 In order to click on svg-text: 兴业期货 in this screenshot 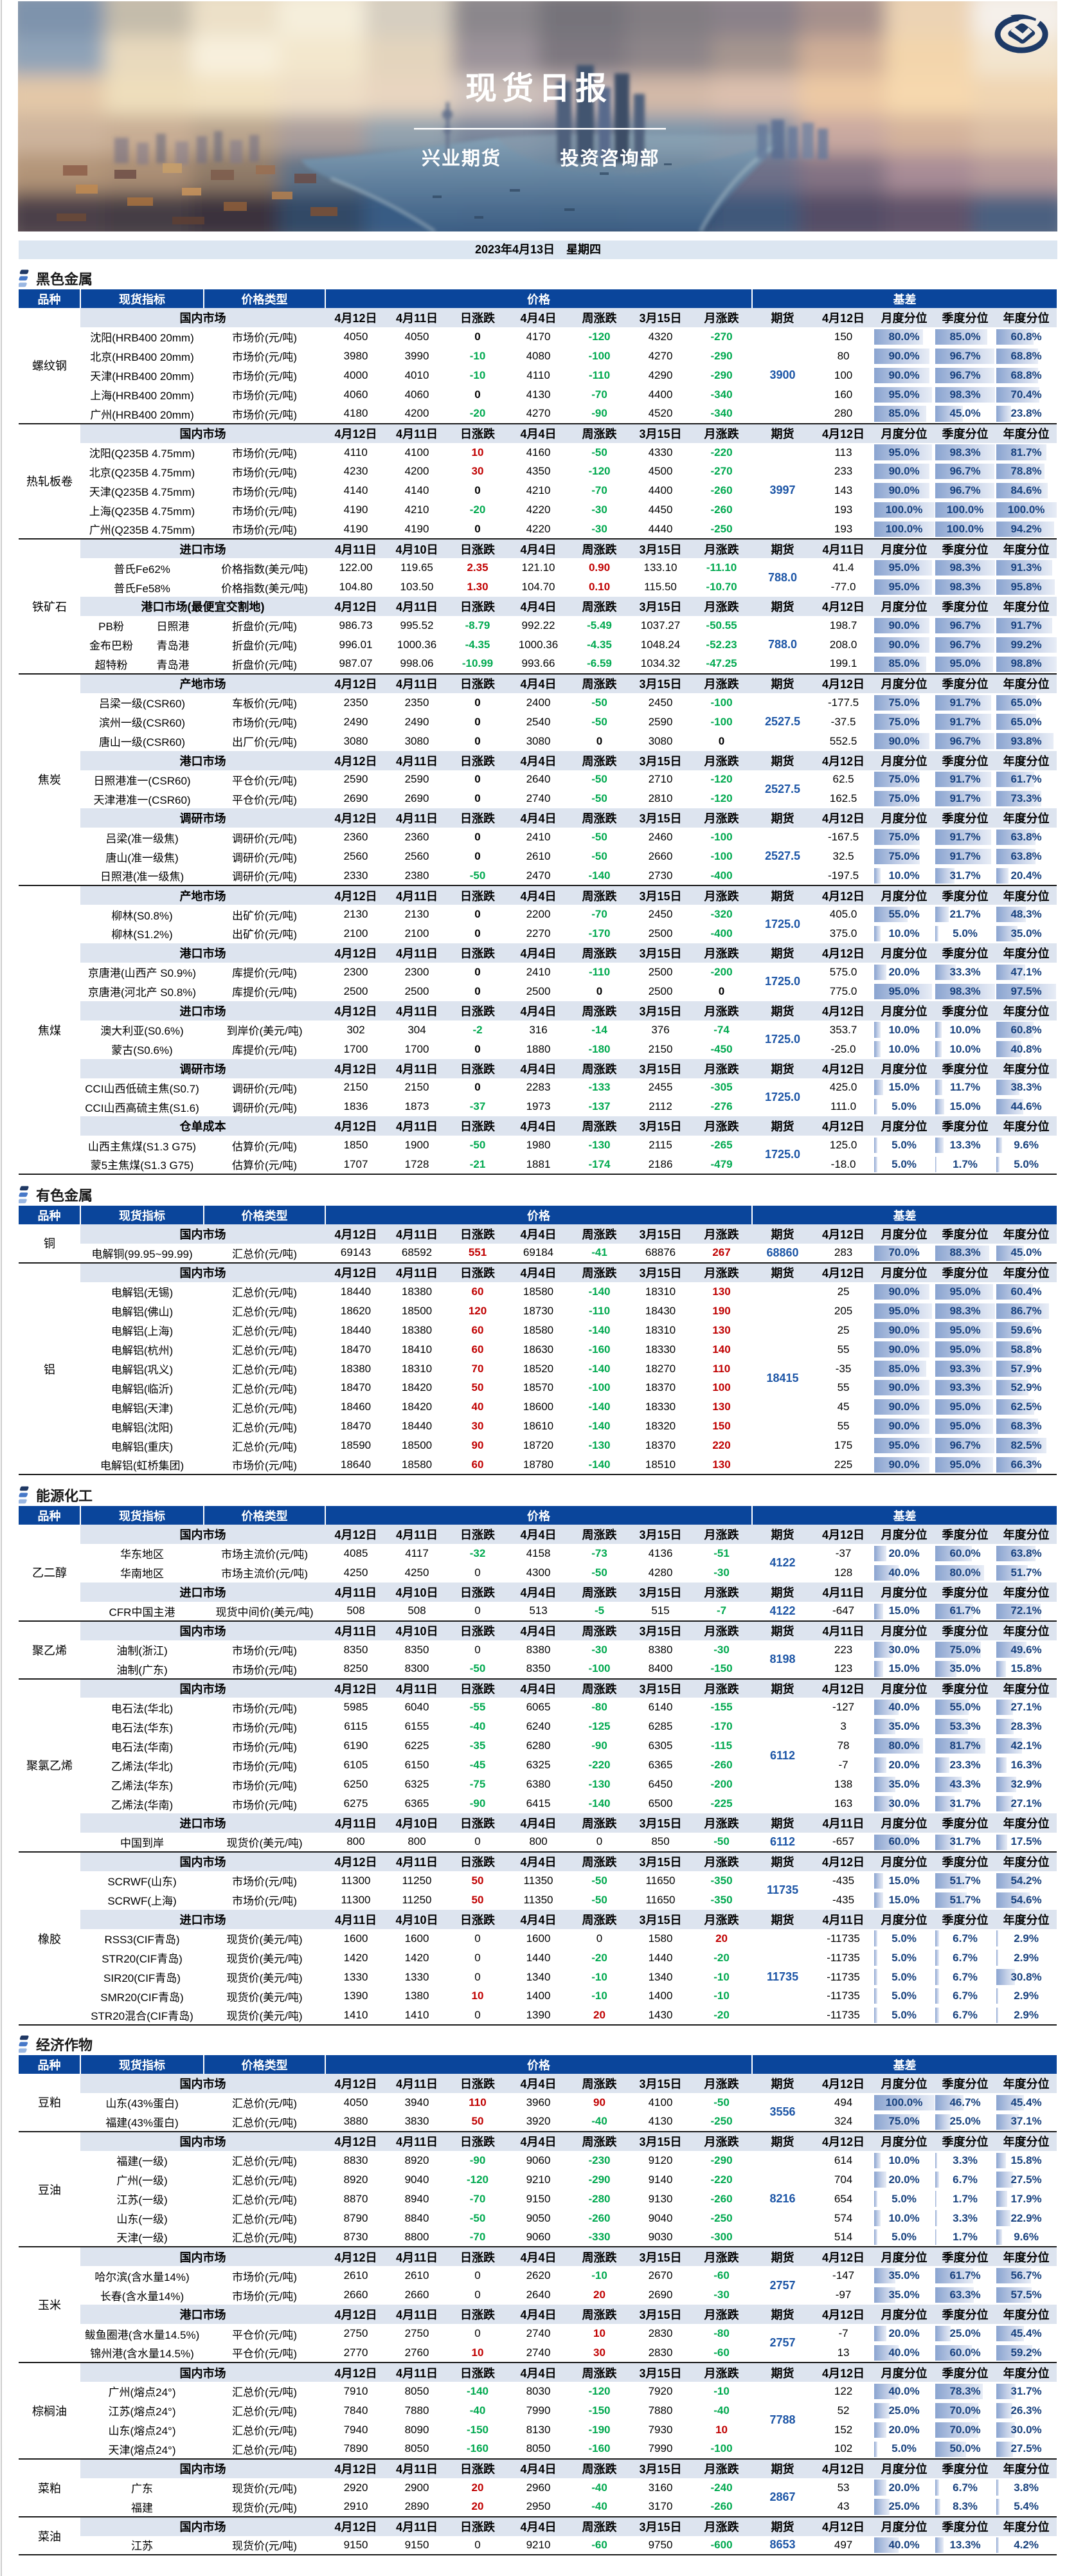, I will do `click(462, 158)`.